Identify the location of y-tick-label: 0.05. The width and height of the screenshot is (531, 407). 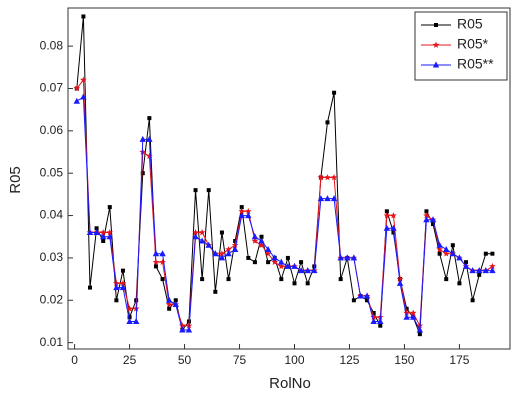
(52, 172).